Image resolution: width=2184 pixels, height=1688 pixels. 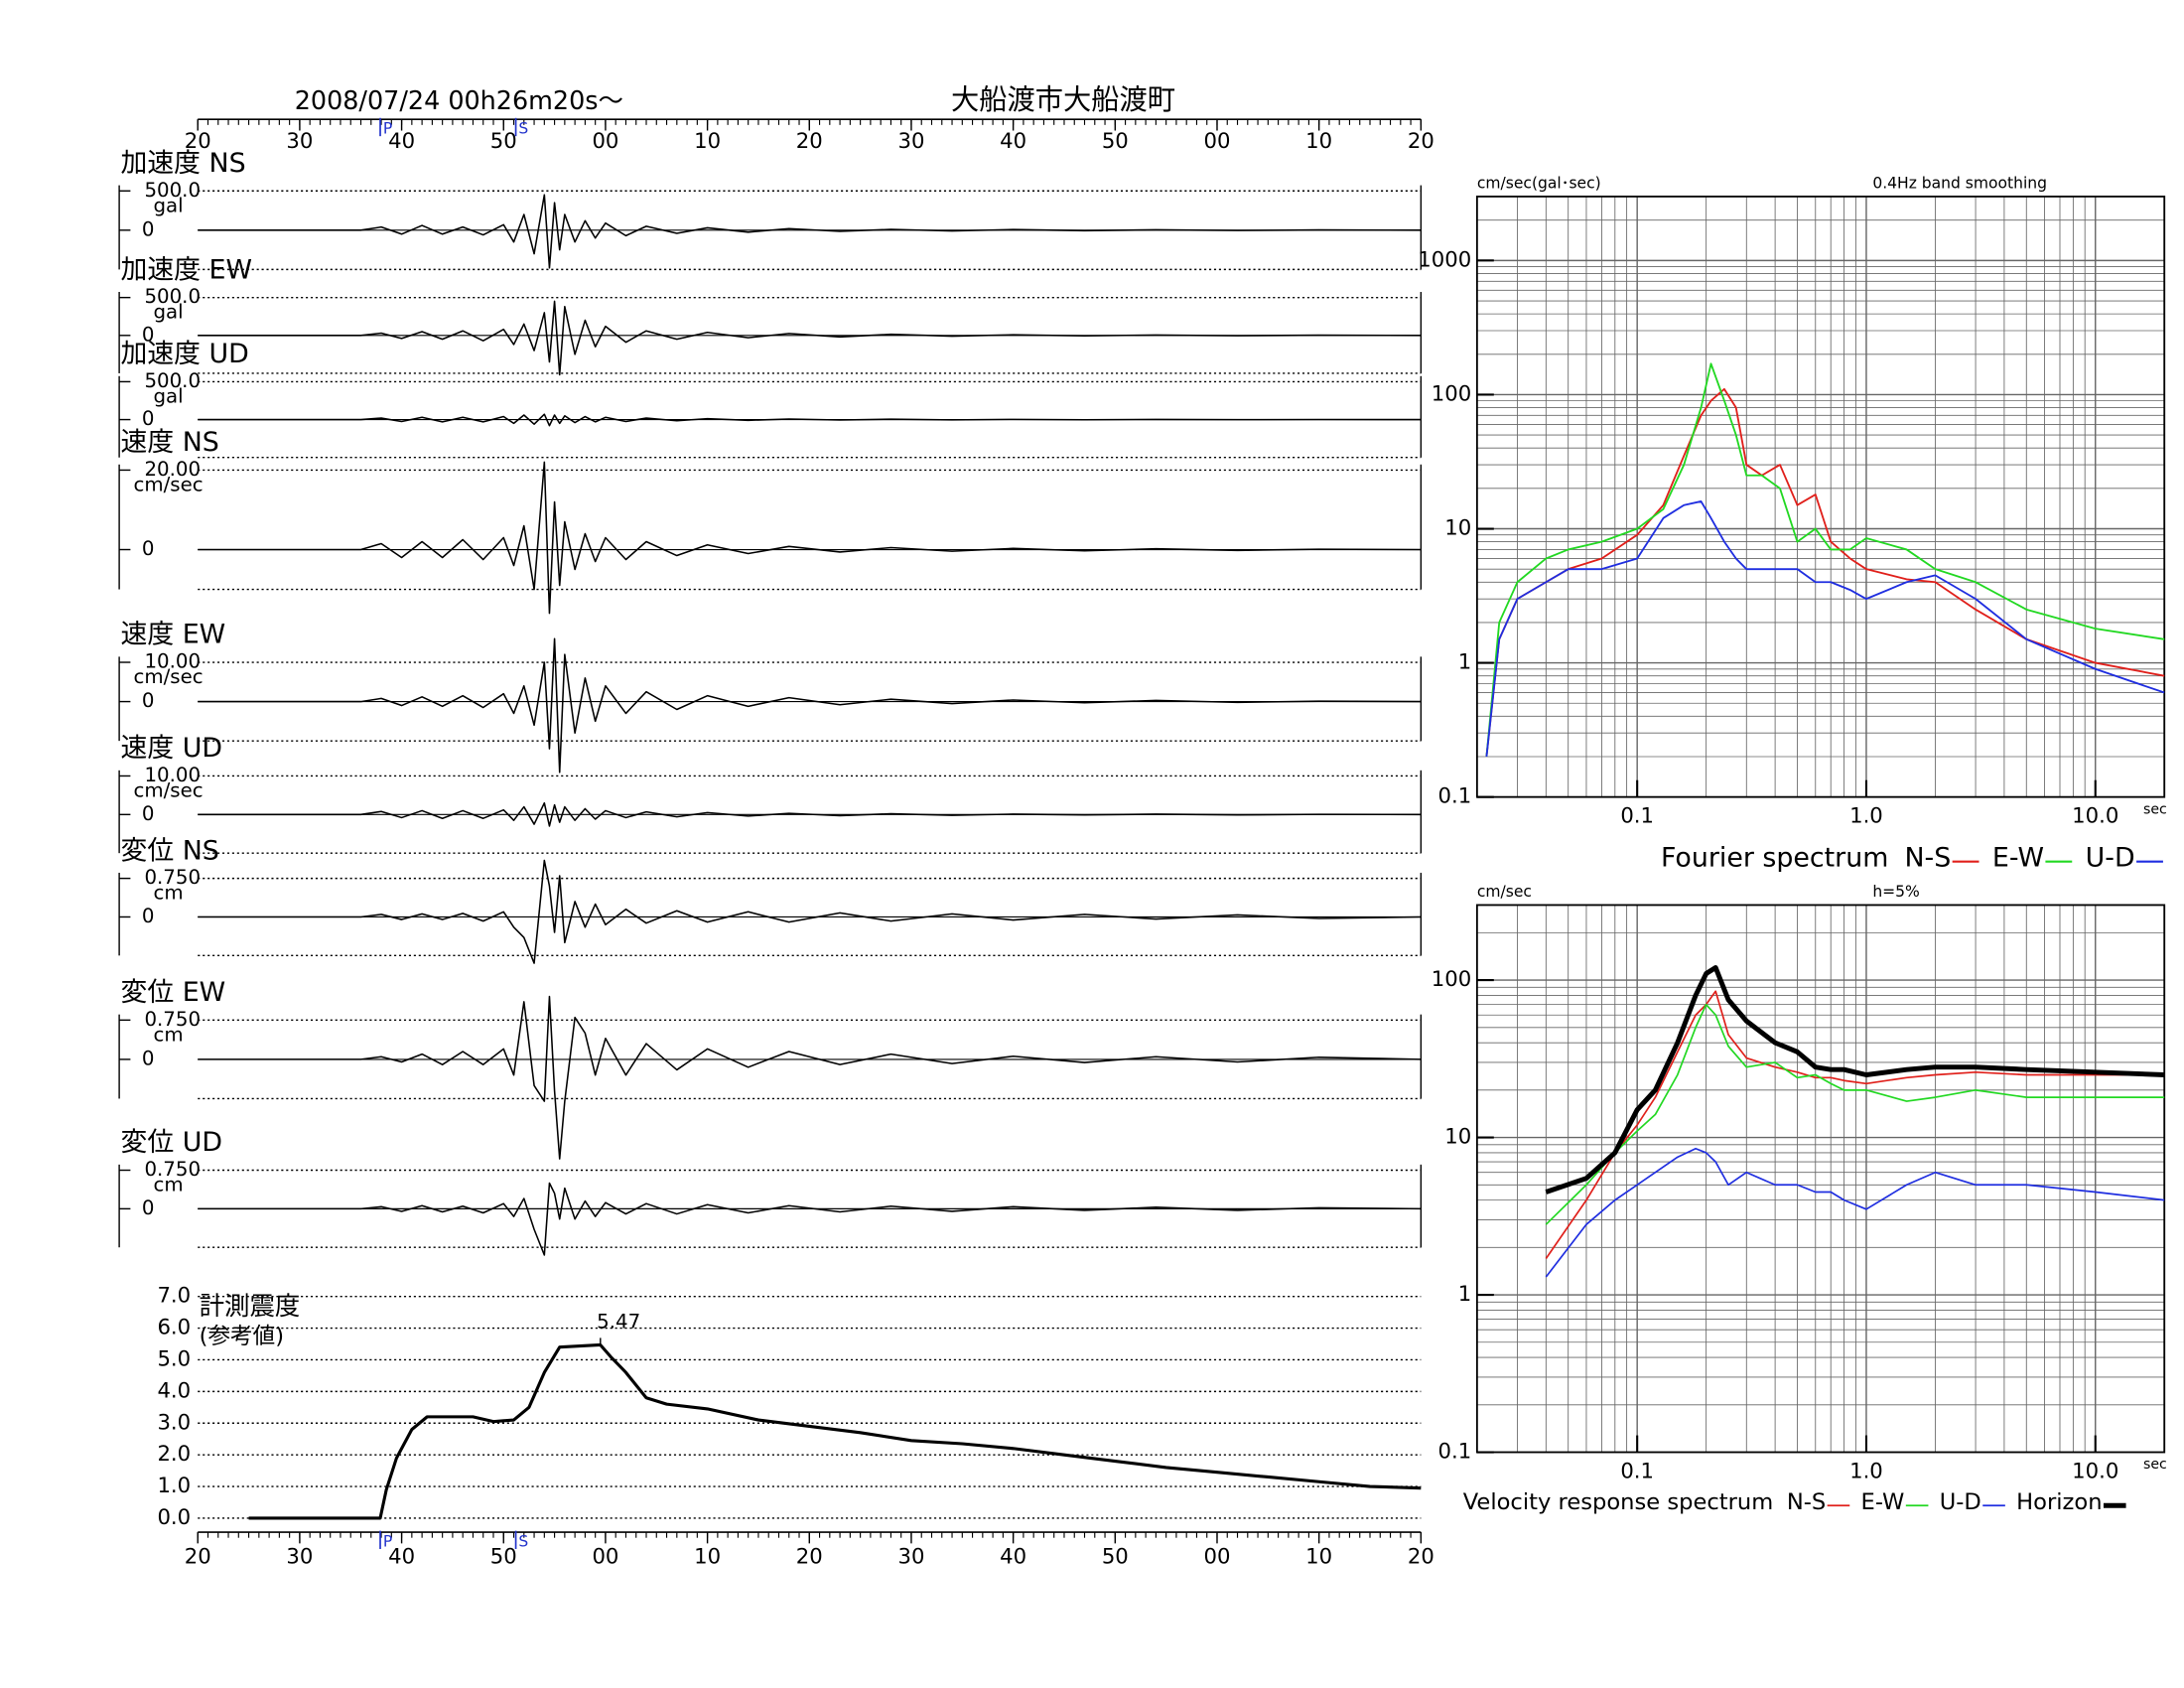 What do you see at coordinates (183, 163) in the screenshot?
I see `trace-label: 加速度 NS` at bounding box center [183, 163].